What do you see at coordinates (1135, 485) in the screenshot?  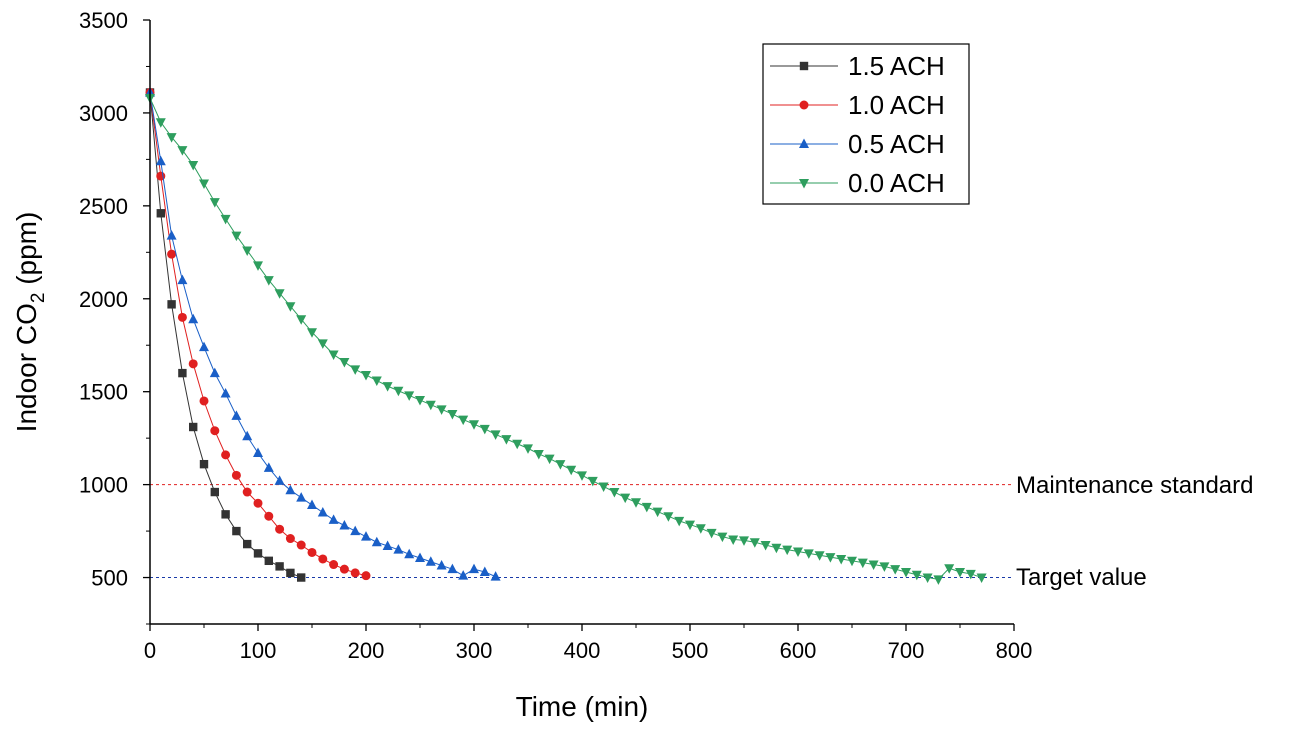 I see `maintenance-standard-label: Maintenance standard` at bounding box center [1135, 485].